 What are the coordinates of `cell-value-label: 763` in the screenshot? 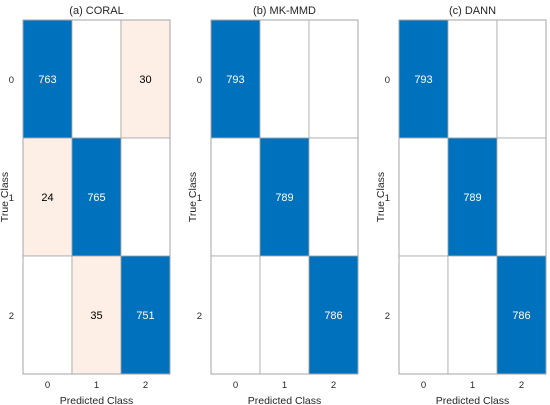 It's located at (47, 80).